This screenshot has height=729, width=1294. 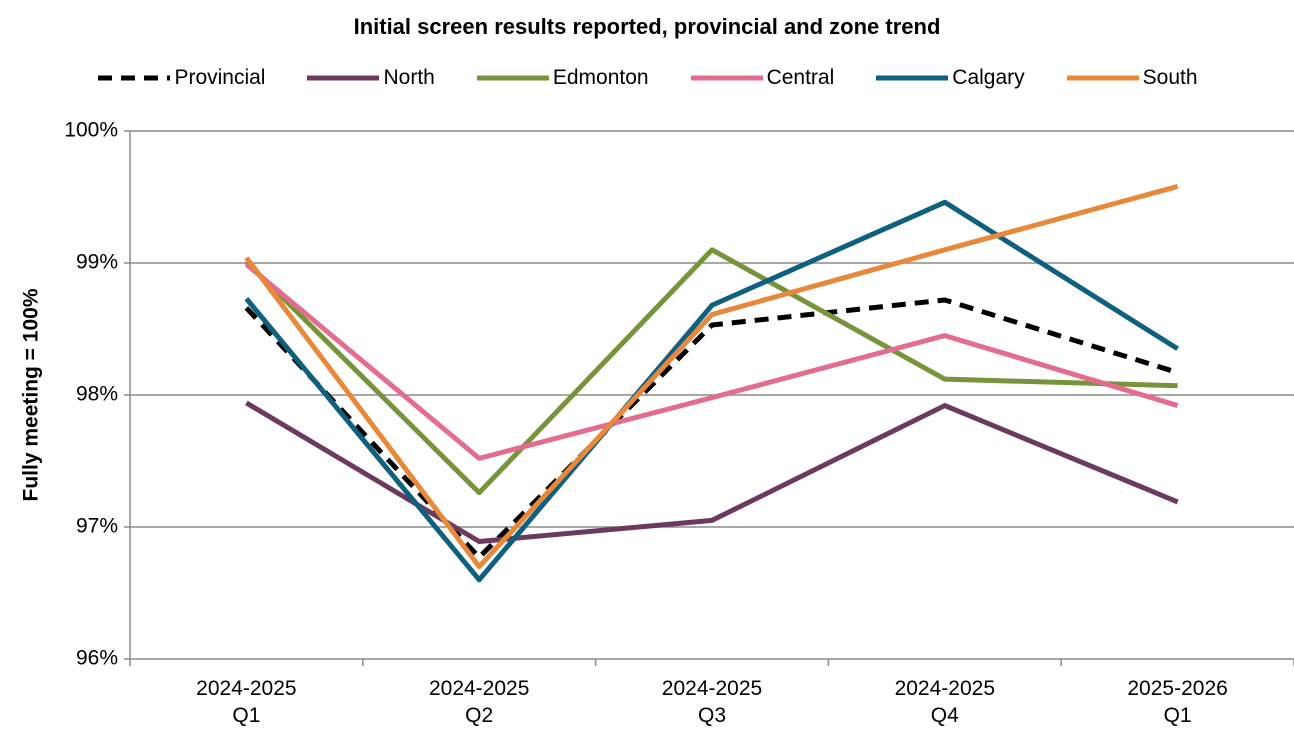 What do you see at coordinates (220, 77) in the screenshot?
I see `legend-label: Provincial` at bounding box center [220, 77].